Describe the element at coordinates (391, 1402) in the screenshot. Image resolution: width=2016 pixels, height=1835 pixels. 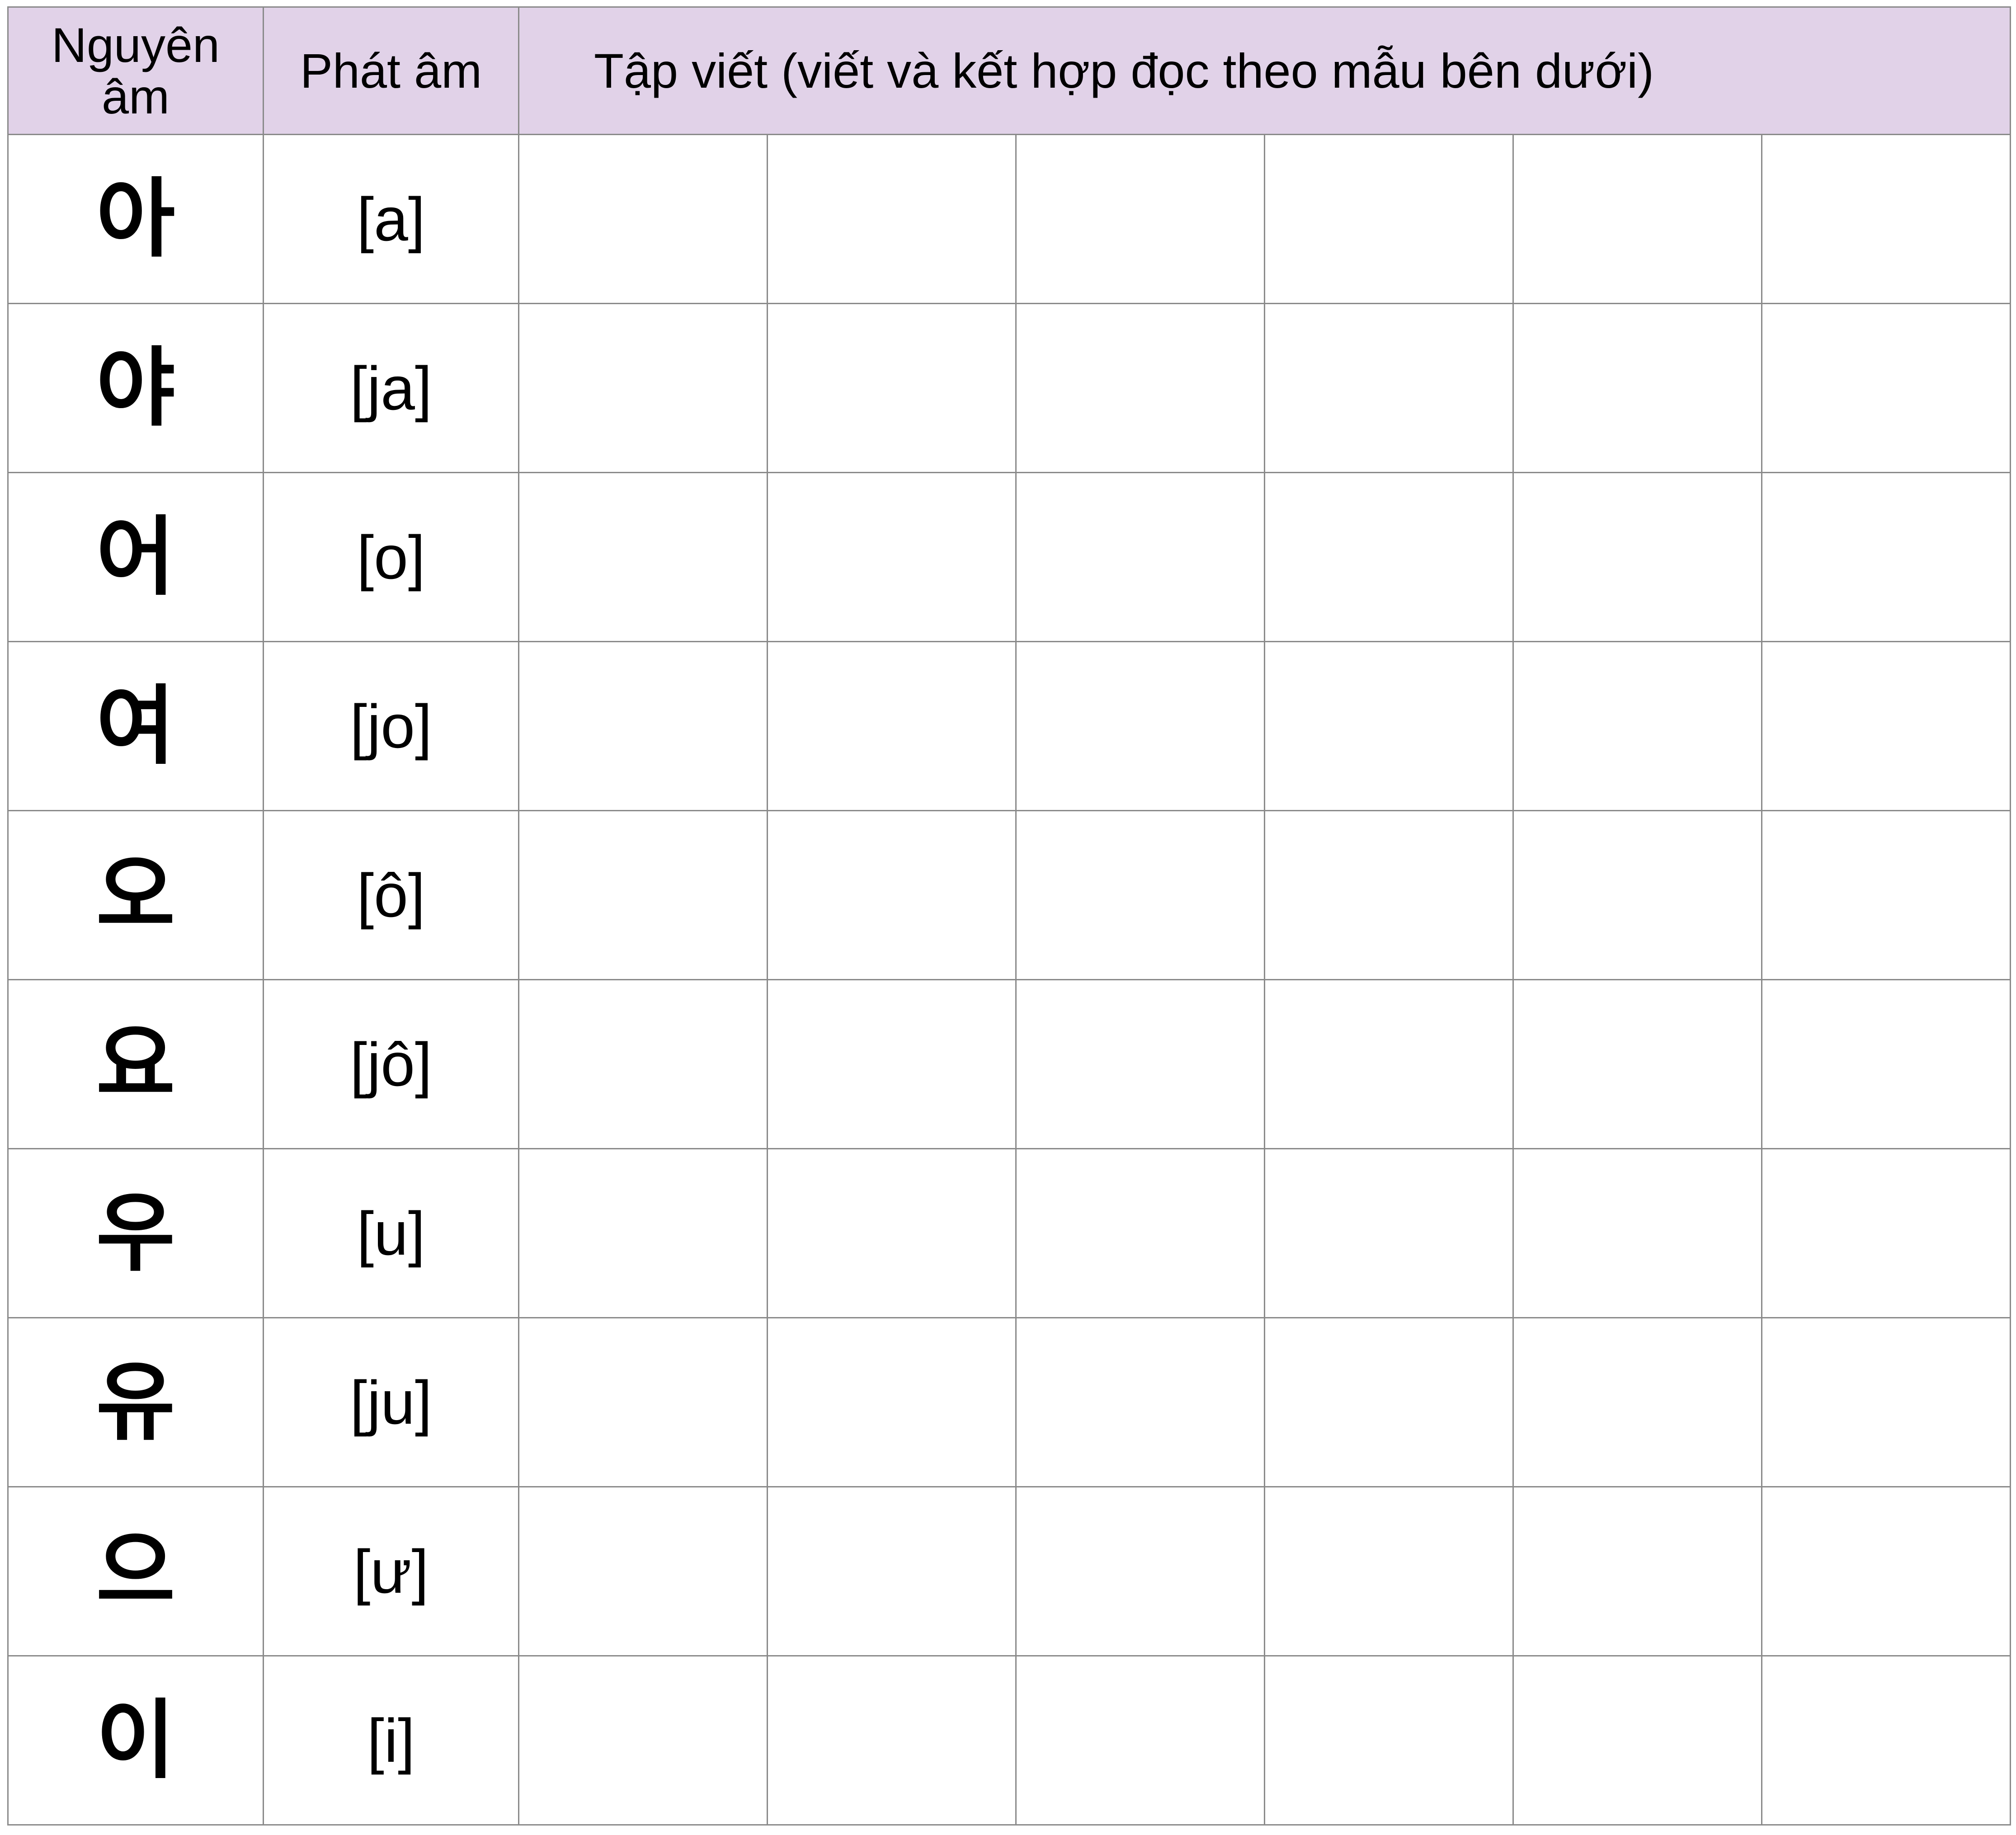
I see `pronunciation-text: [ju]` at that location.